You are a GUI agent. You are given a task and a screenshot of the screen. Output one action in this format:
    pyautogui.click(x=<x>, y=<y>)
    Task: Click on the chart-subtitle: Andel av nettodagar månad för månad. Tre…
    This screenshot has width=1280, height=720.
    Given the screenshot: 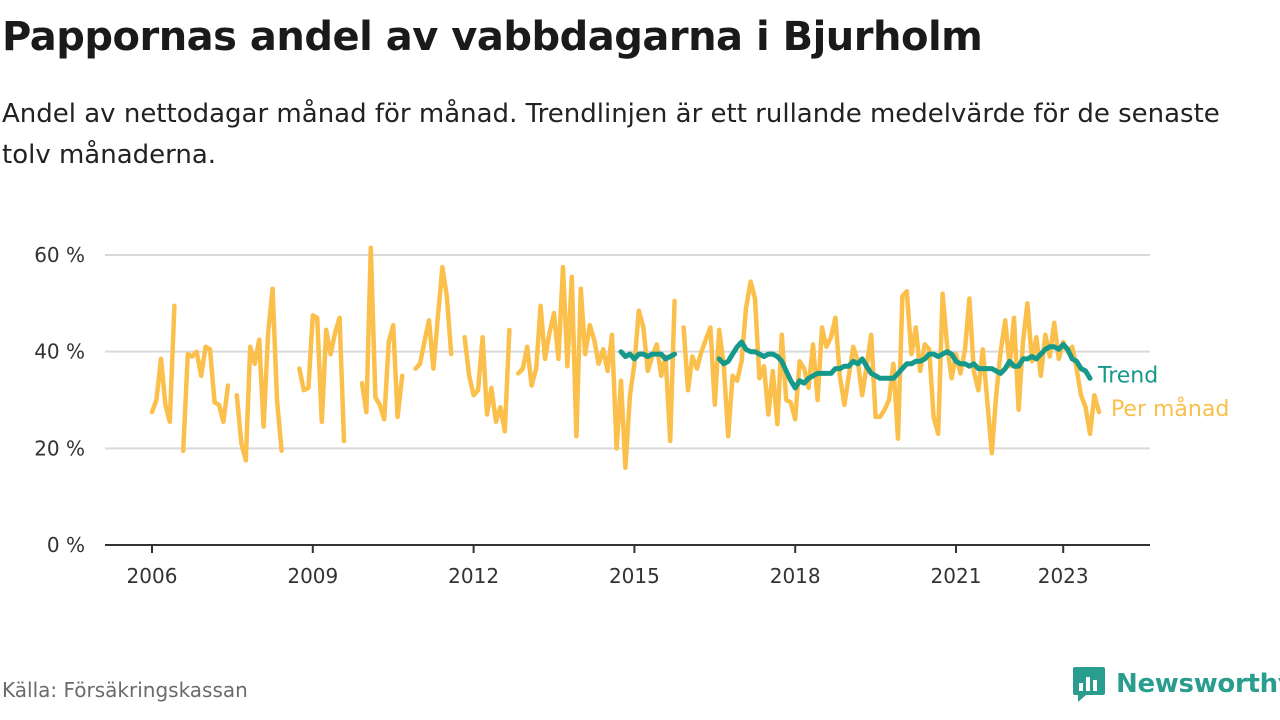 What is the action you would take?
    pyautogui.click(x=611, y=134)
    